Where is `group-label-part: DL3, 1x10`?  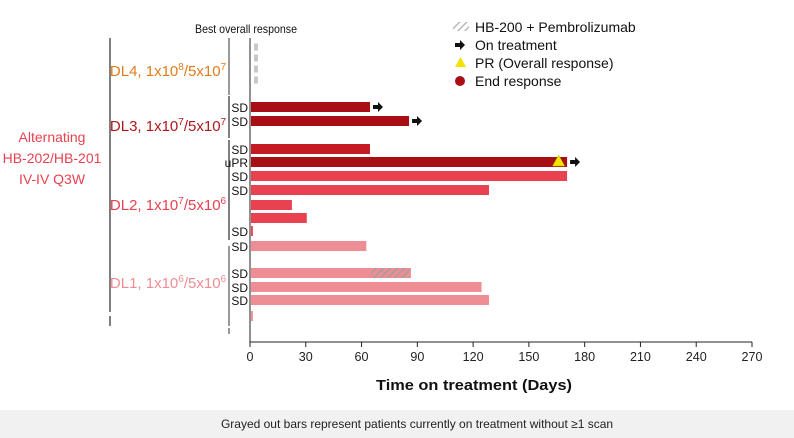 group-label-part: DL3, 1x10 is located at coordinates (144, 126).